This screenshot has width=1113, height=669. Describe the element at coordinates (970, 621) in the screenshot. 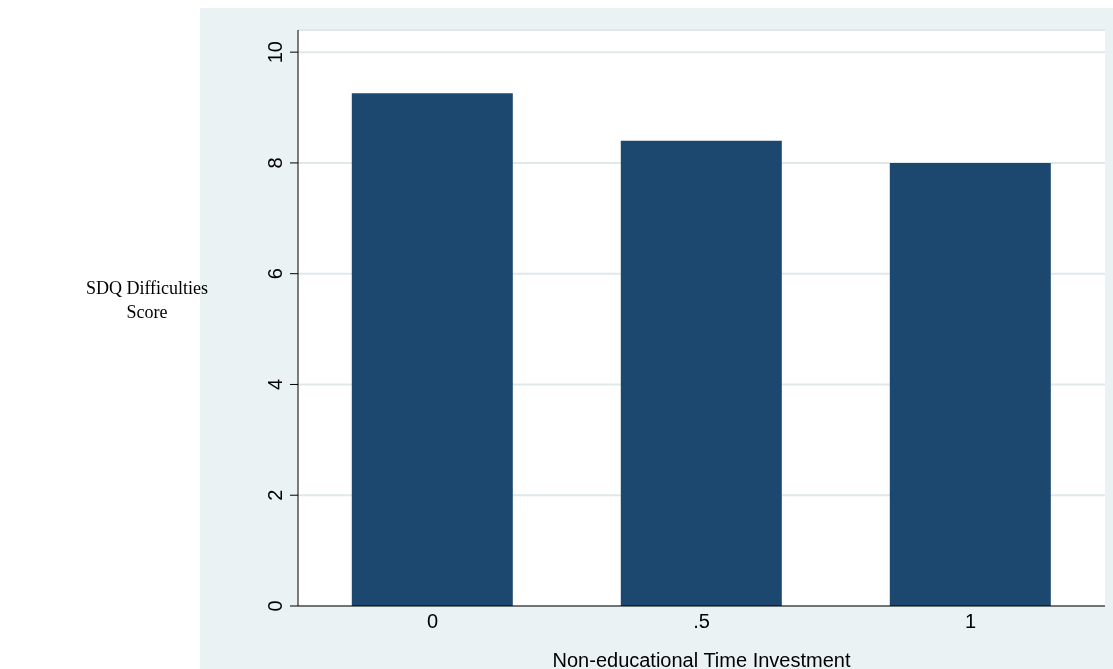

I see `x-tick-label: 1` at that location.